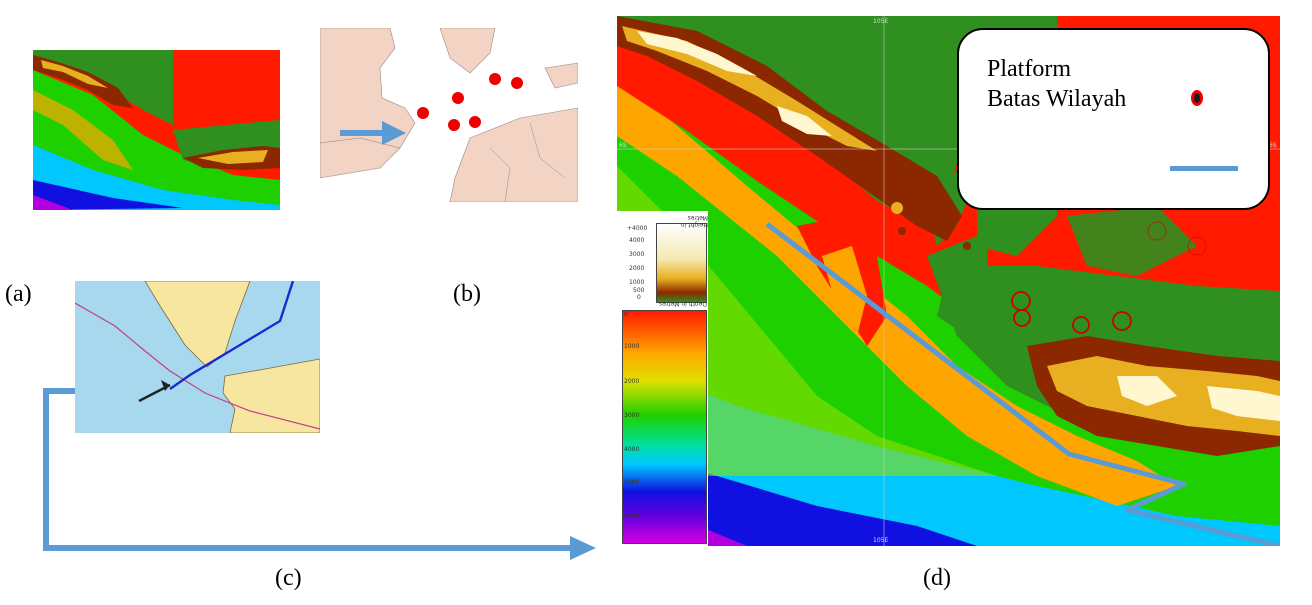 This screenshot has height=605, width=1312. I want to click on panel-label-c: (c), so click(288, 578).